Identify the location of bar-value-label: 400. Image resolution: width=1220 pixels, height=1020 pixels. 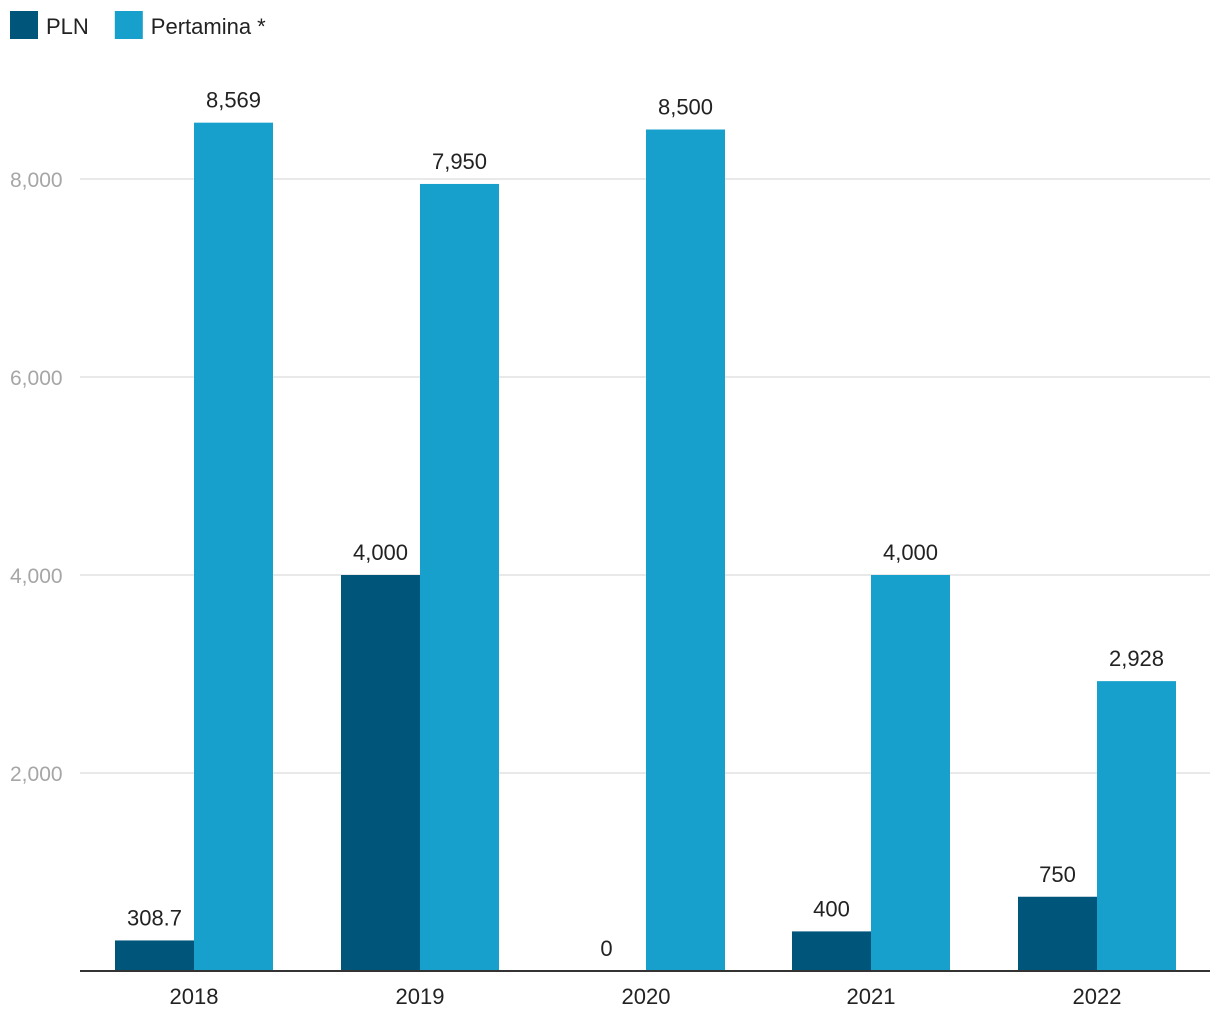
(831, 908).